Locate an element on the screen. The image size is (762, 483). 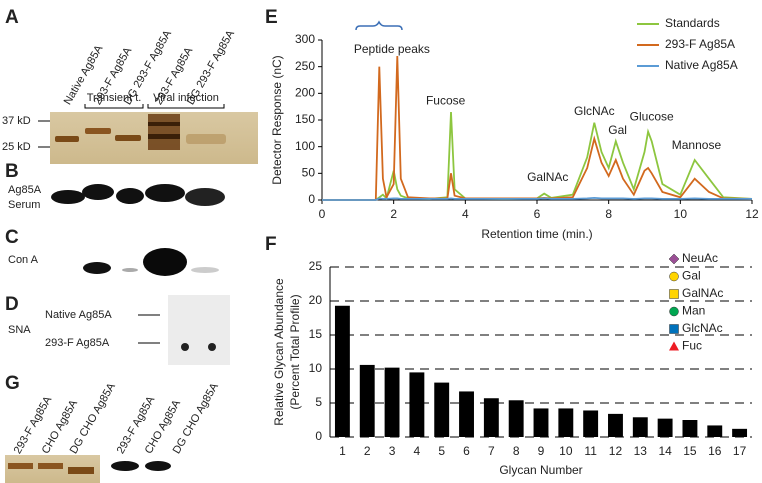
legend-label: Fuc is located at coordinates (692, 346).